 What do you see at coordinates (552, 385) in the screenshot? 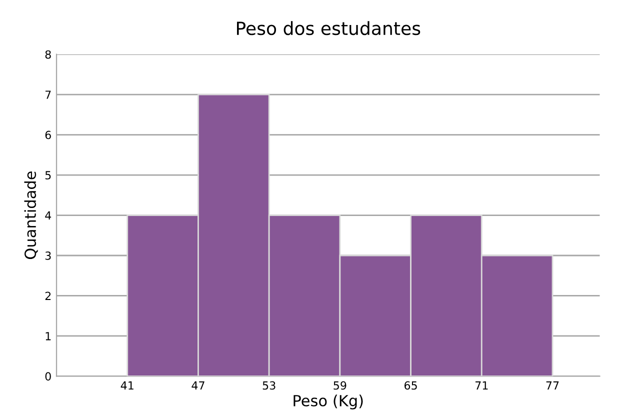
I see `x-tick-label: 77` at bounding box center [552, 385].